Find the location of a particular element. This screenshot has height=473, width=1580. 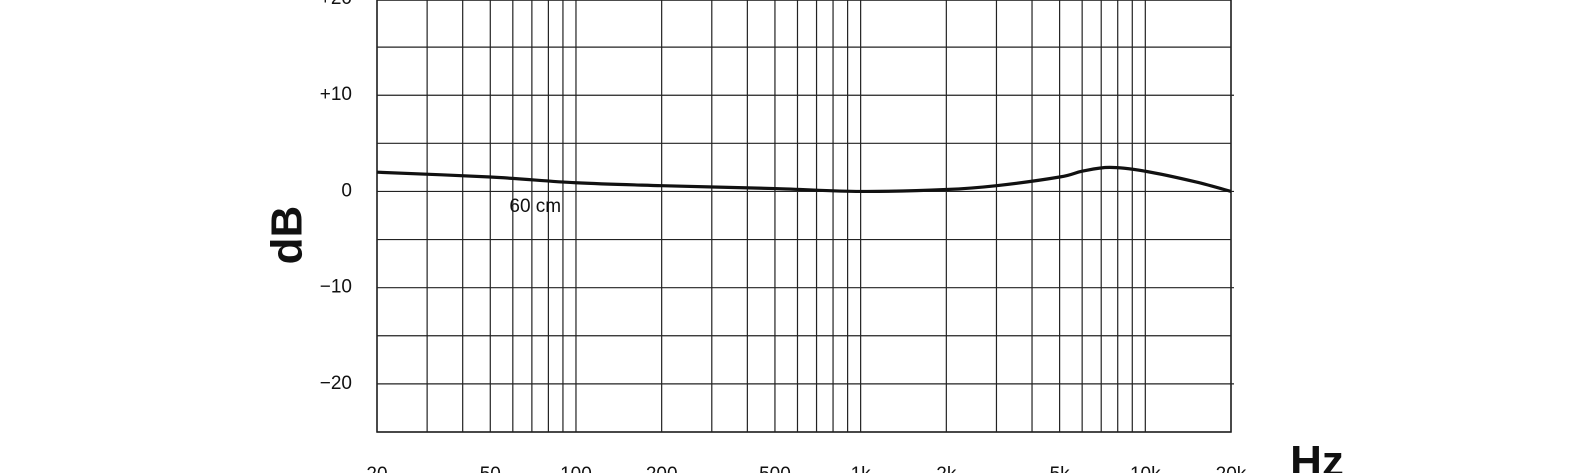

x-tick-label: 10k is located at coordinates (1145, 468).